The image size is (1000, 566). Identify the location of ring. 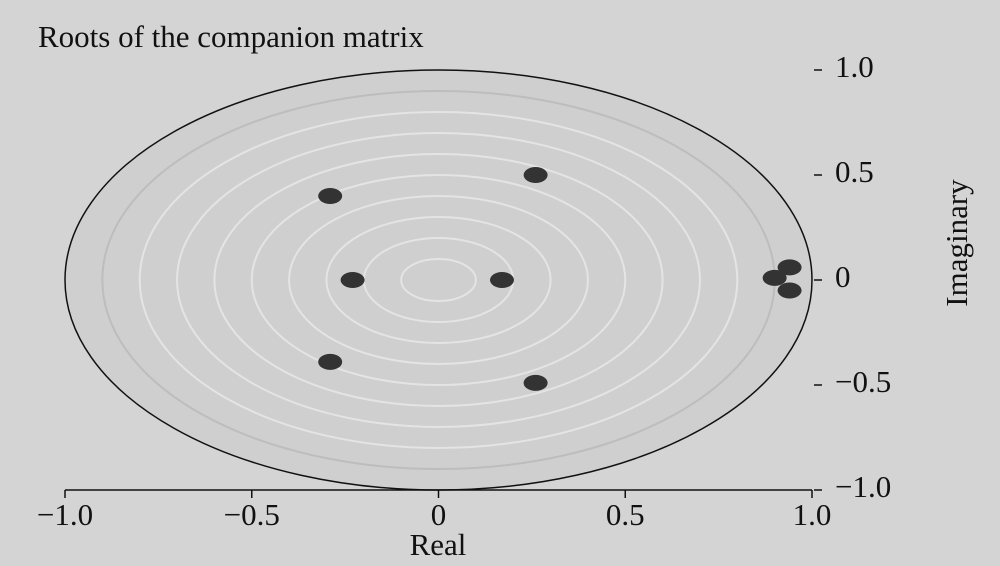
(438, 280).